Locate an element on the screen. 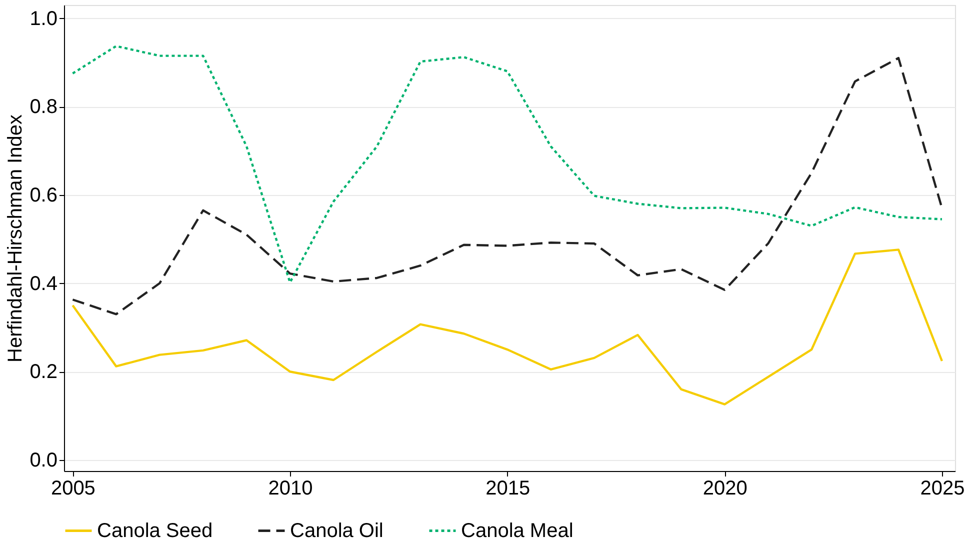 Image resolution: width=969 pixels, height=546 pixels. y-tick-label: 0.8 is located at coordinates (44, 107).